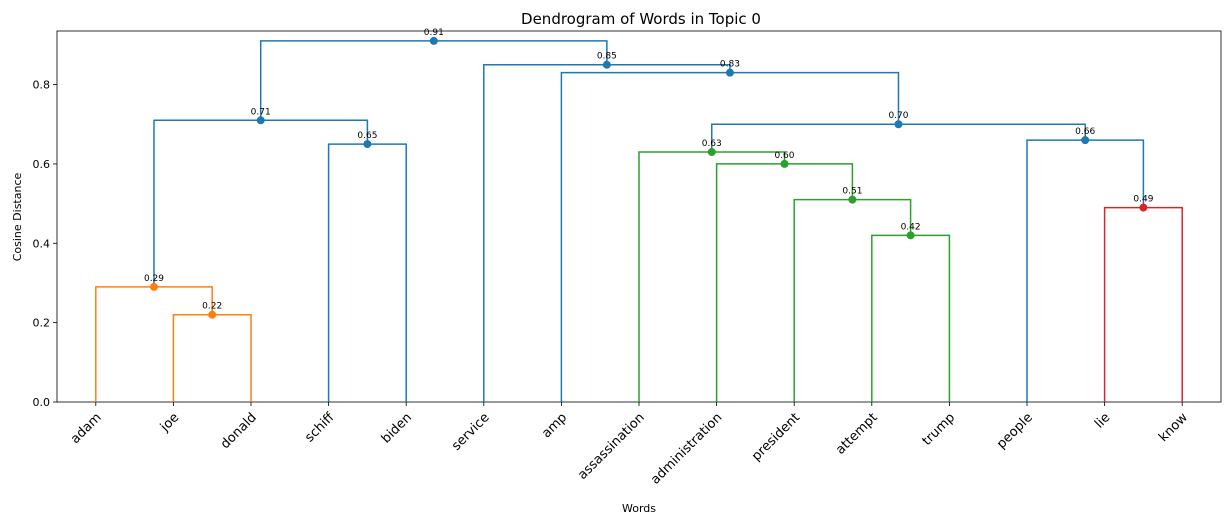 Image resolution: width=1229 pixels, height=517 pixels. What do you see at coordinates (852, 300) in the screenshot?
I see `link-m051` at bounding box center [852, 300].